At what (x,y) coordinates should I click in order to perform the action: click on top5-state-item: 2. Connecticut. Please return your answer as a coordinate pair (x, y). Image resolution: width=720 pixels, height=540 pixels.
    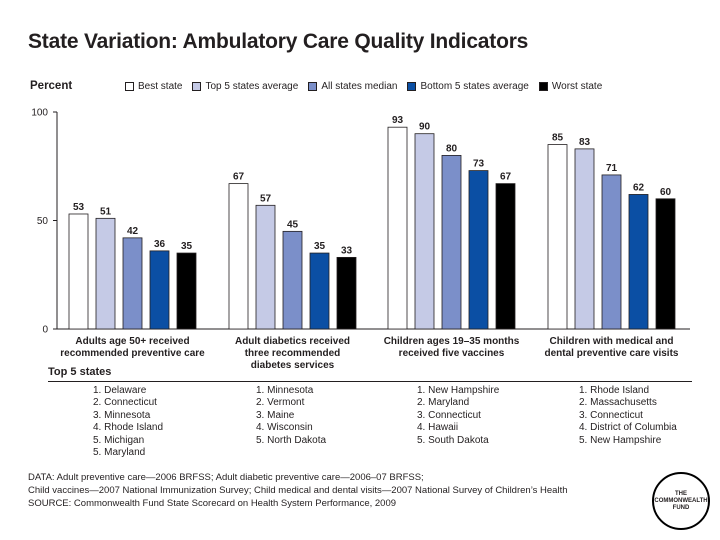
    Looking at the image, I should click on (125, 403).